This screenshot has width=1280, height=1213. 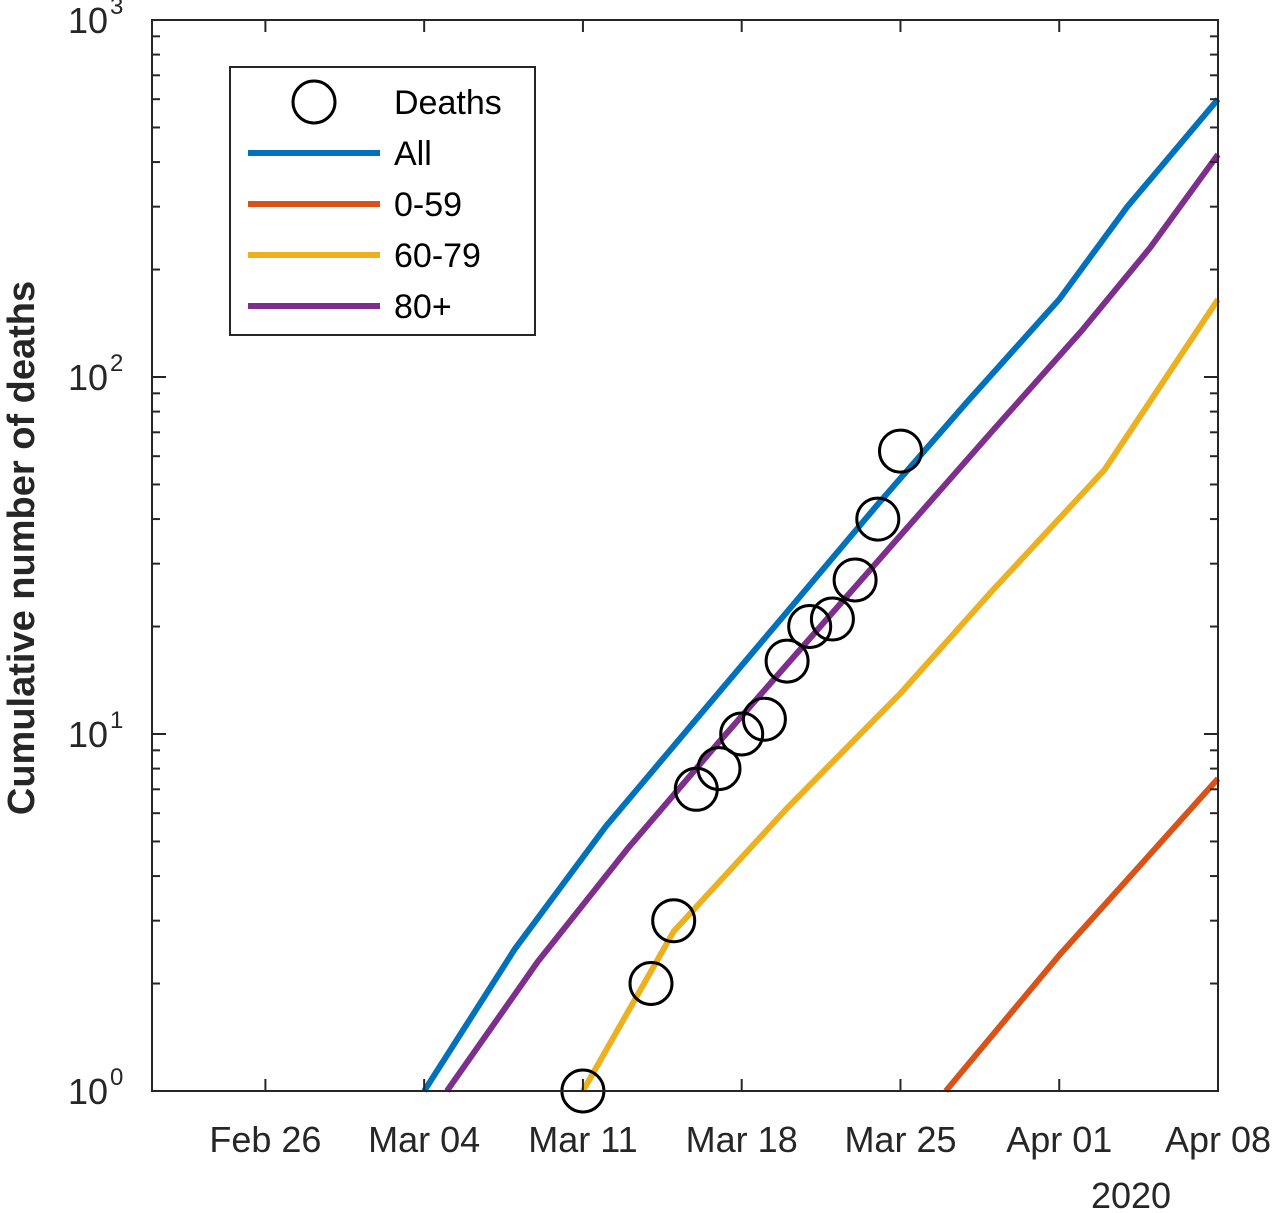 What do you see at coordinates (424, 1139) in the screenshot?
I see `x-tick-label: Mar 04` at bounding box center [424, 1139].